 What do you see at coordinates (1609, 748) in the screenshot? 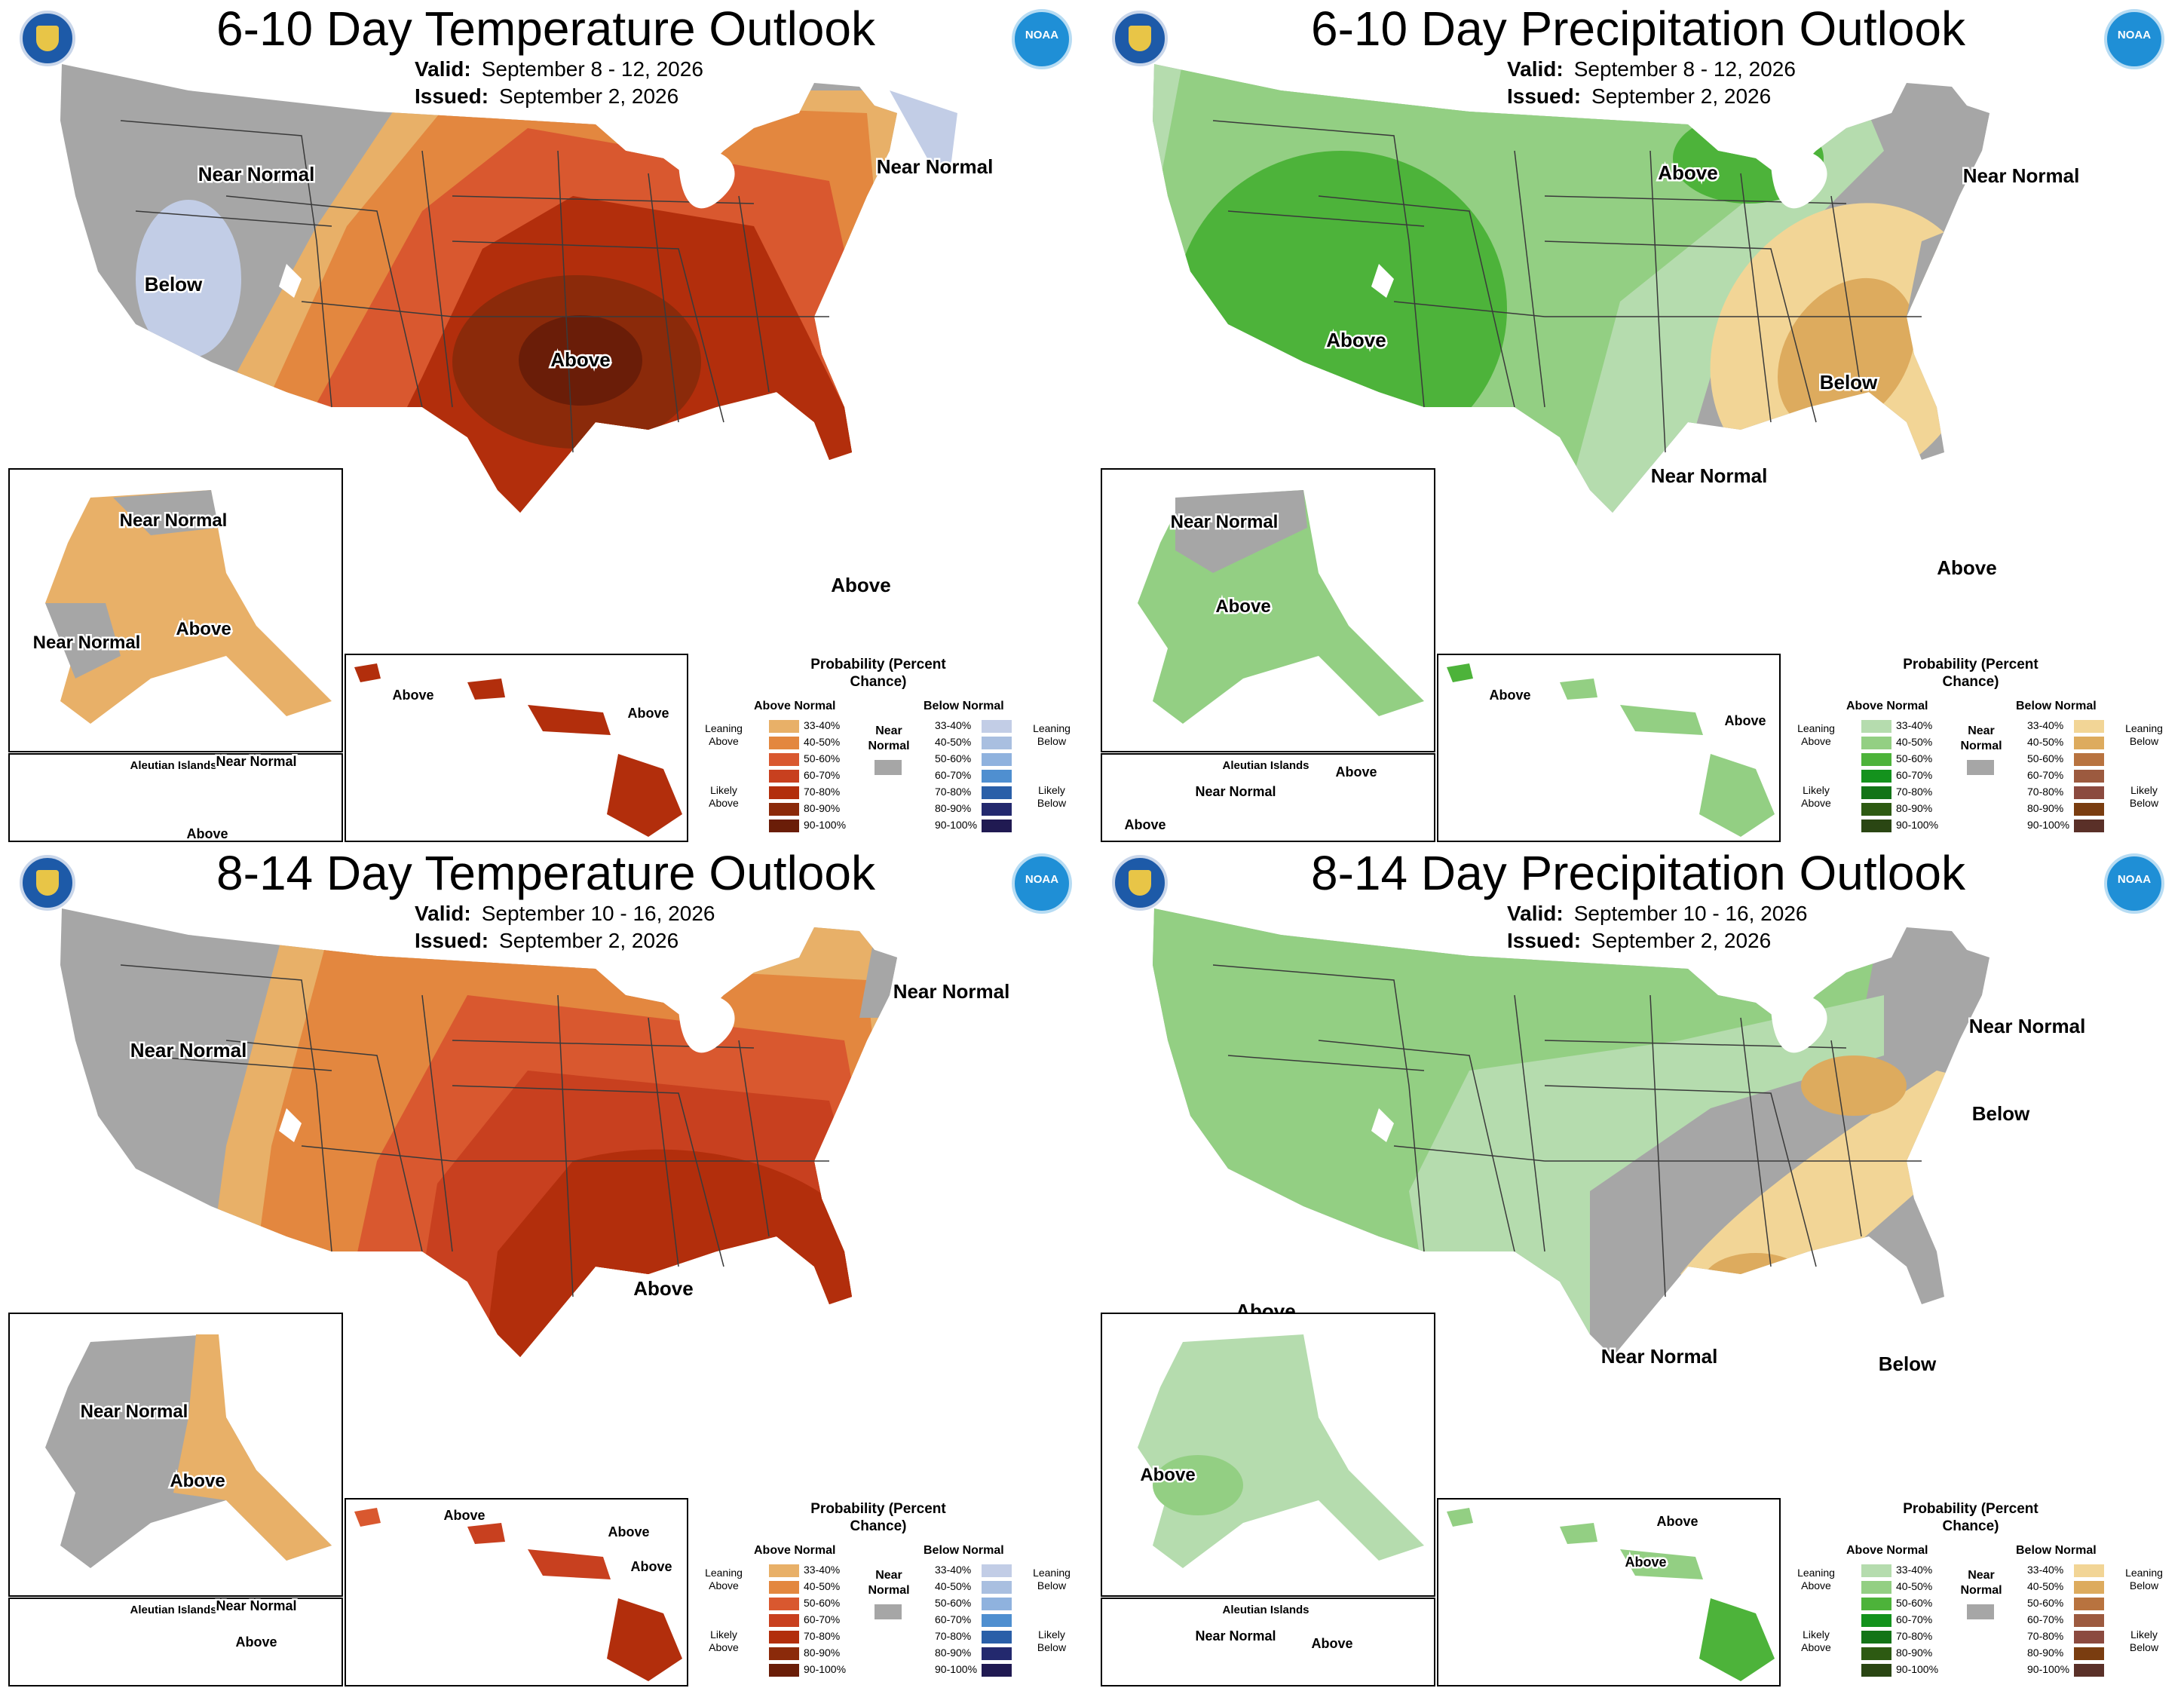
I see `hawaii-inset` at bounding box center [1609, 748].